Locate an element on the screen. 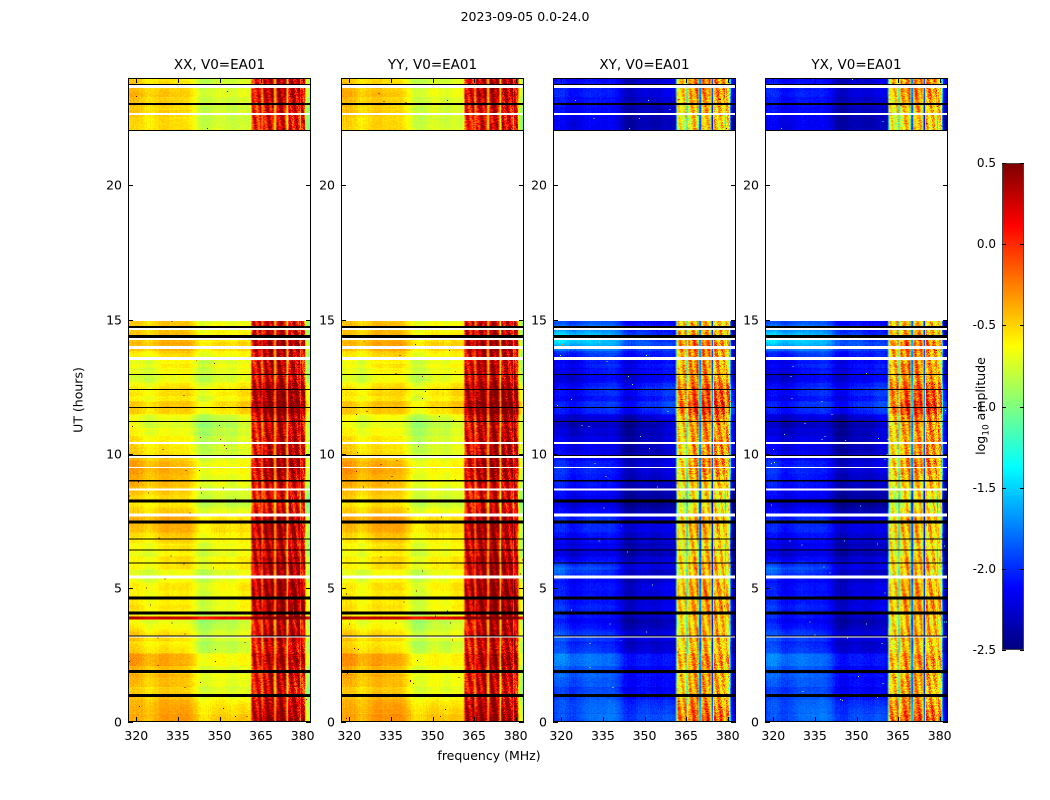 The height and width of the screenshot is (800, 1050). colorbar-label-tail: amplitude is located at coordinates (980, 391).